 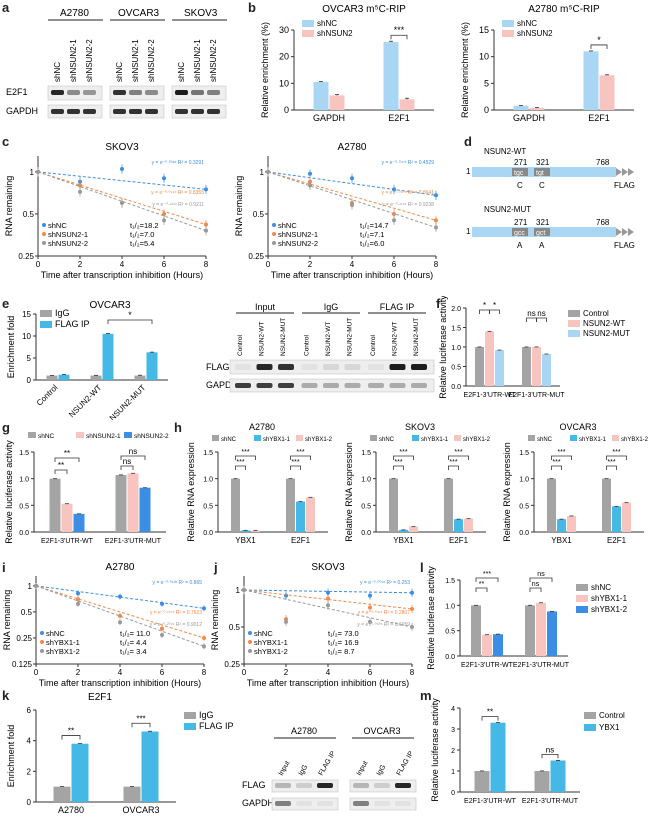 I want to click on chart-title: SKOV3, so click(x=122, y=147).